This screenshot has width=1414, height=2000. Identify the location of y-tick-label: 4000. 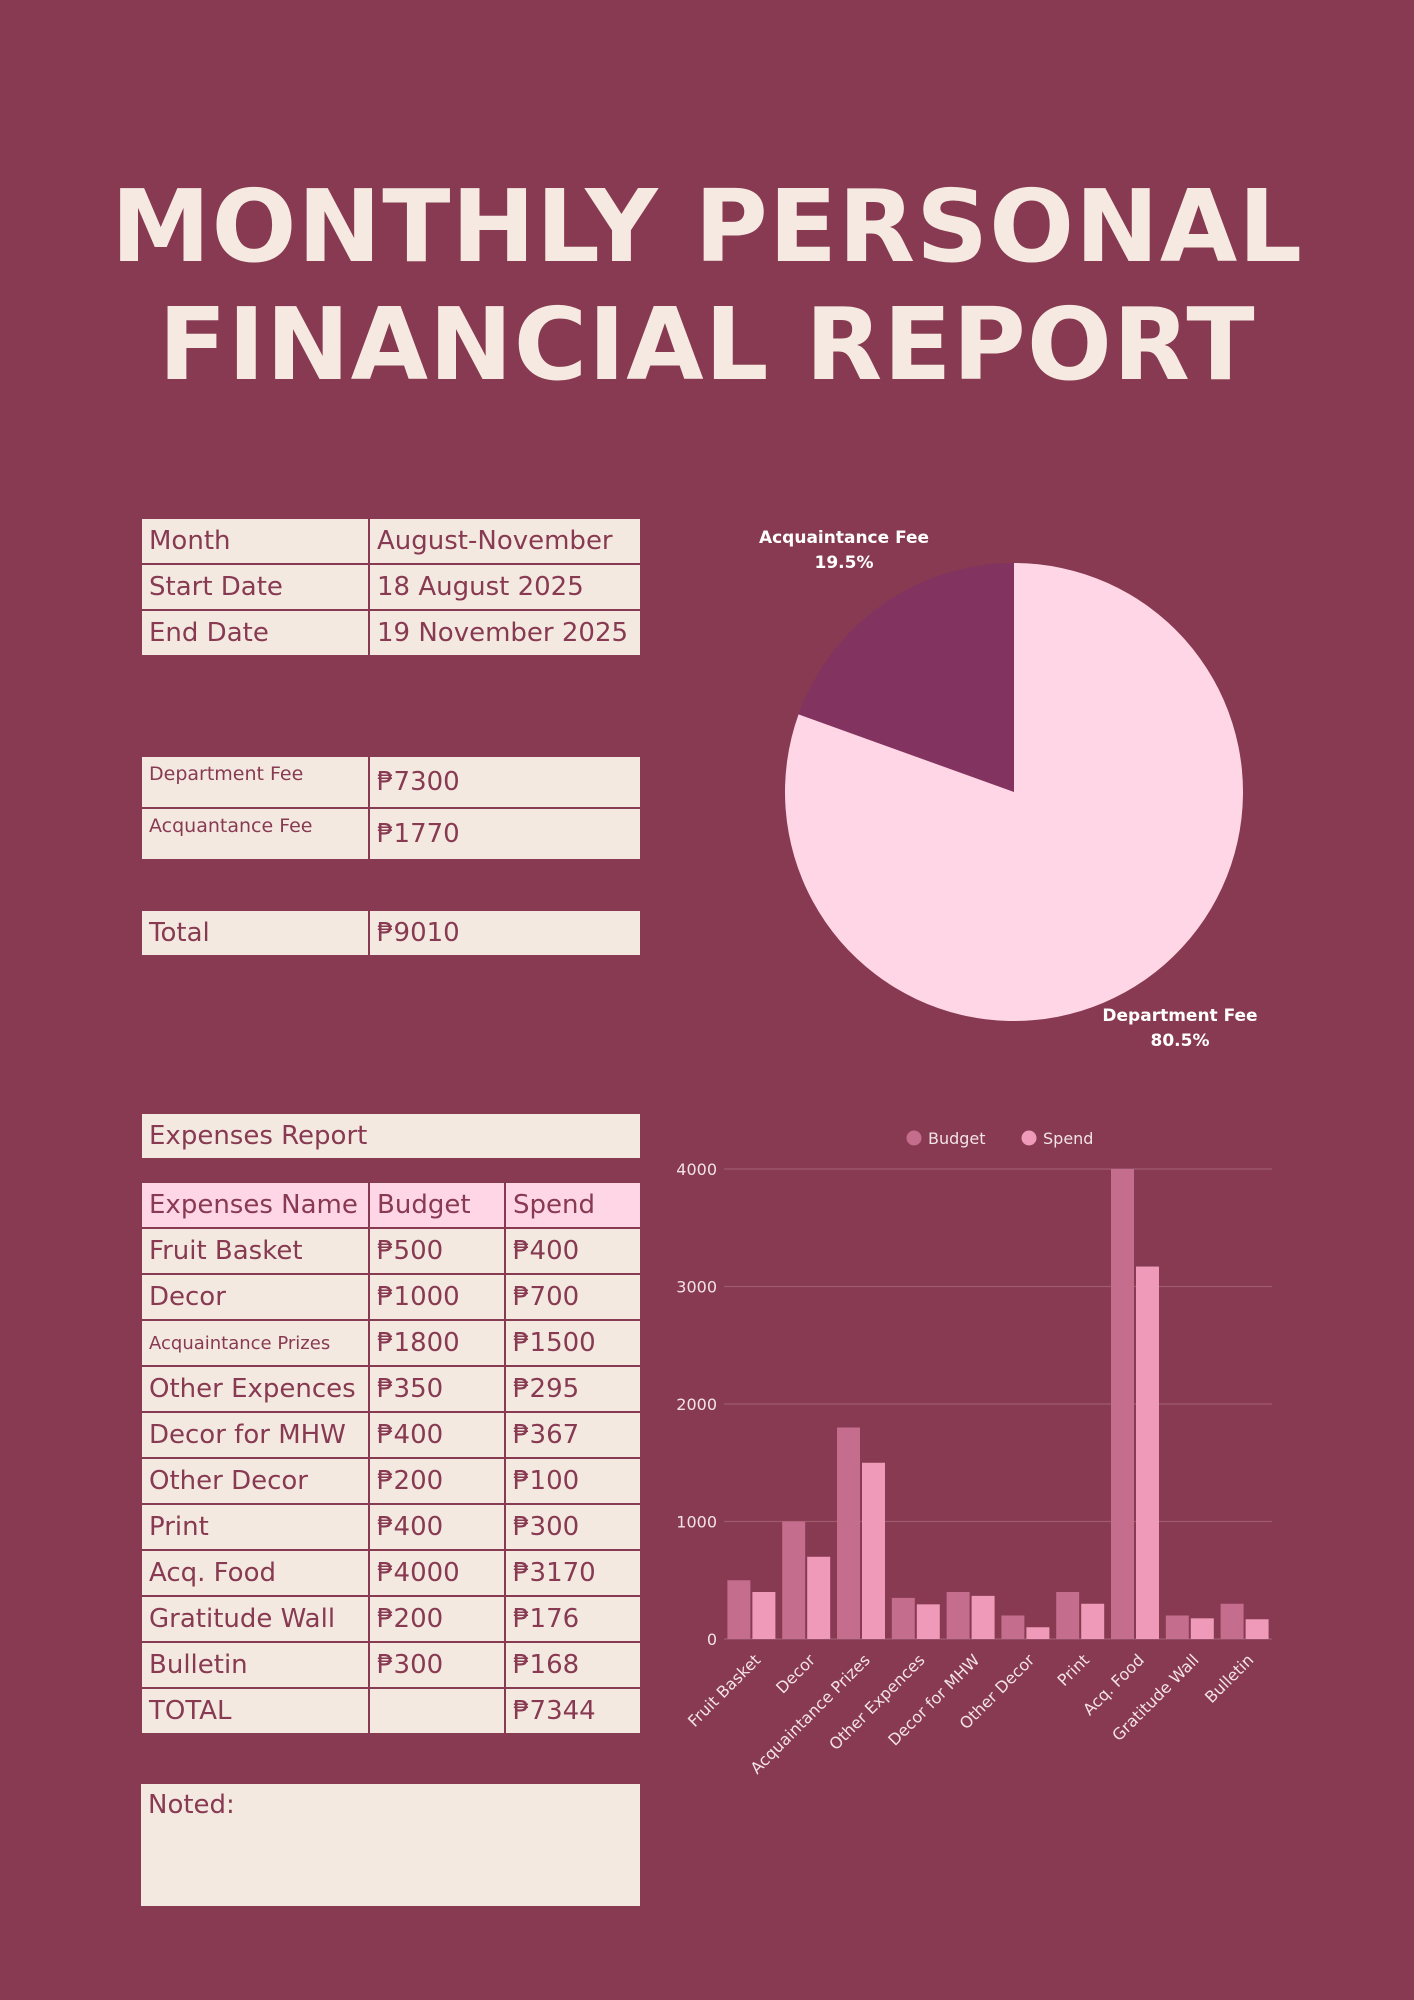
(696, 1169).